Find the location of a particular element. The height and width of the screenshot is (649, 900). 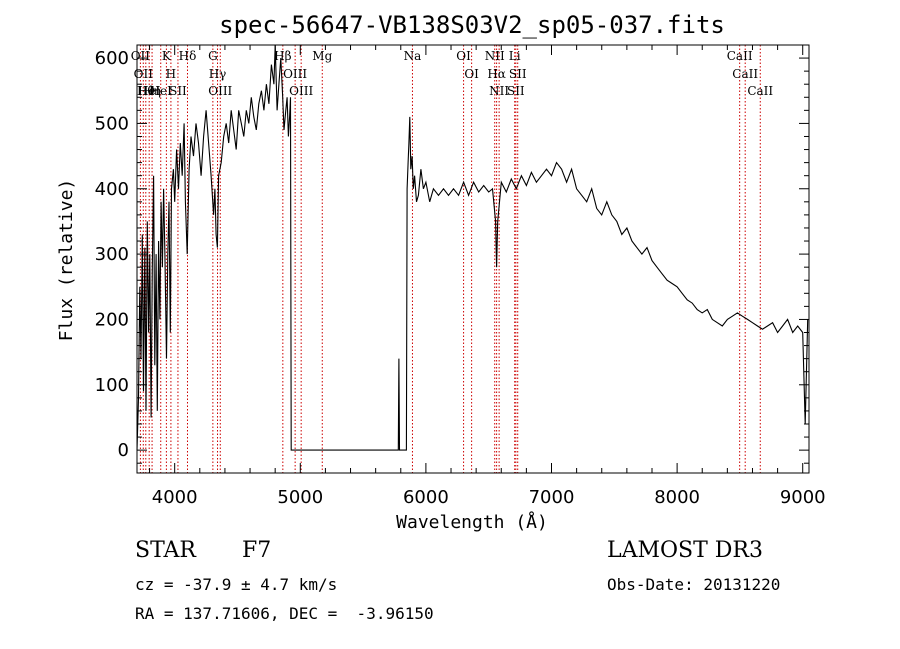

line-marker-label-10: G is located at coordinates (213, 56).